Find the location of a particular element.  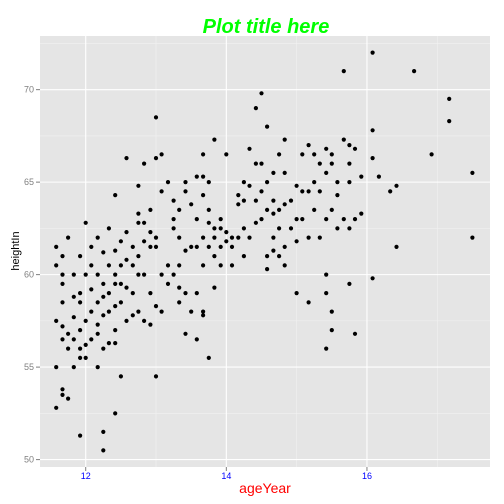

y-tick-label: 60 is located at coordinates (29, 275).